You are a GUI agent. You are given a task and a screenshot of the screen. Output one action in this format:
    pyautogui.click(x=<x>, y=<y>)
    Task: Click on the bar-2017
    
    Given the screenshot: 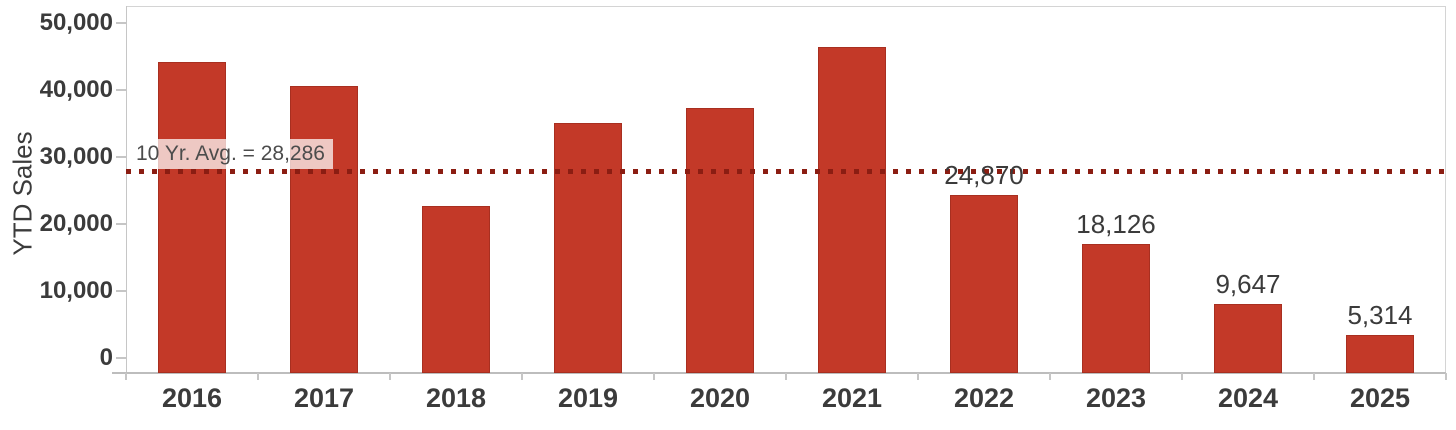 What is the action you would take?
    pyautogui.click(x=324, y=229)
    